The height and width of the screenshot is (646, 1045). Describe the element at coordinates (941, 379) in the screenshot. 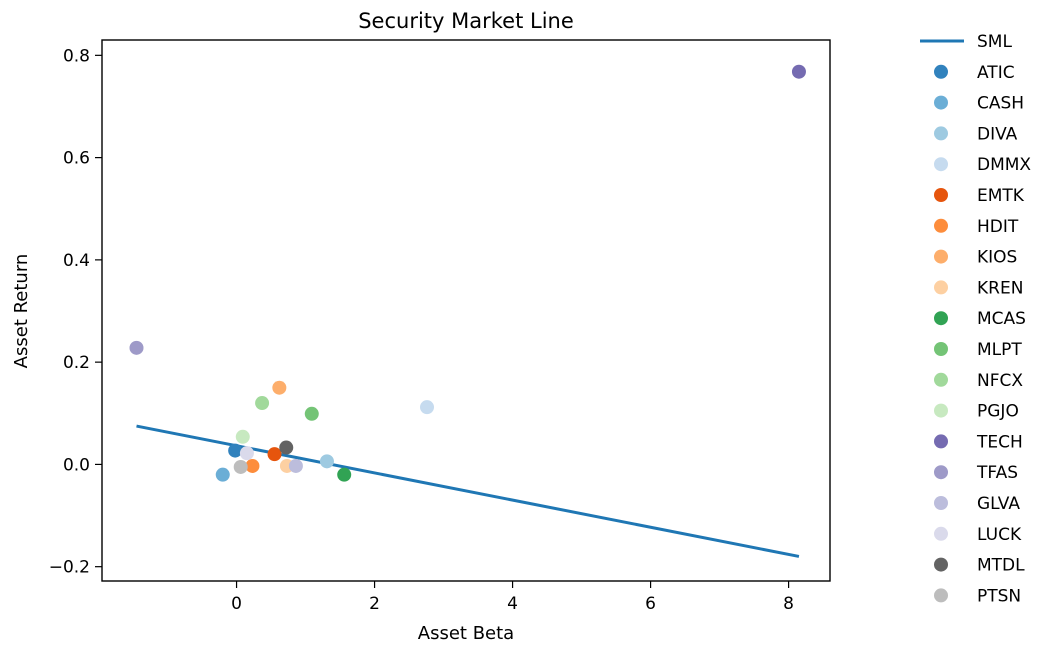

I see `legend-swatch-nfcx` at that location.